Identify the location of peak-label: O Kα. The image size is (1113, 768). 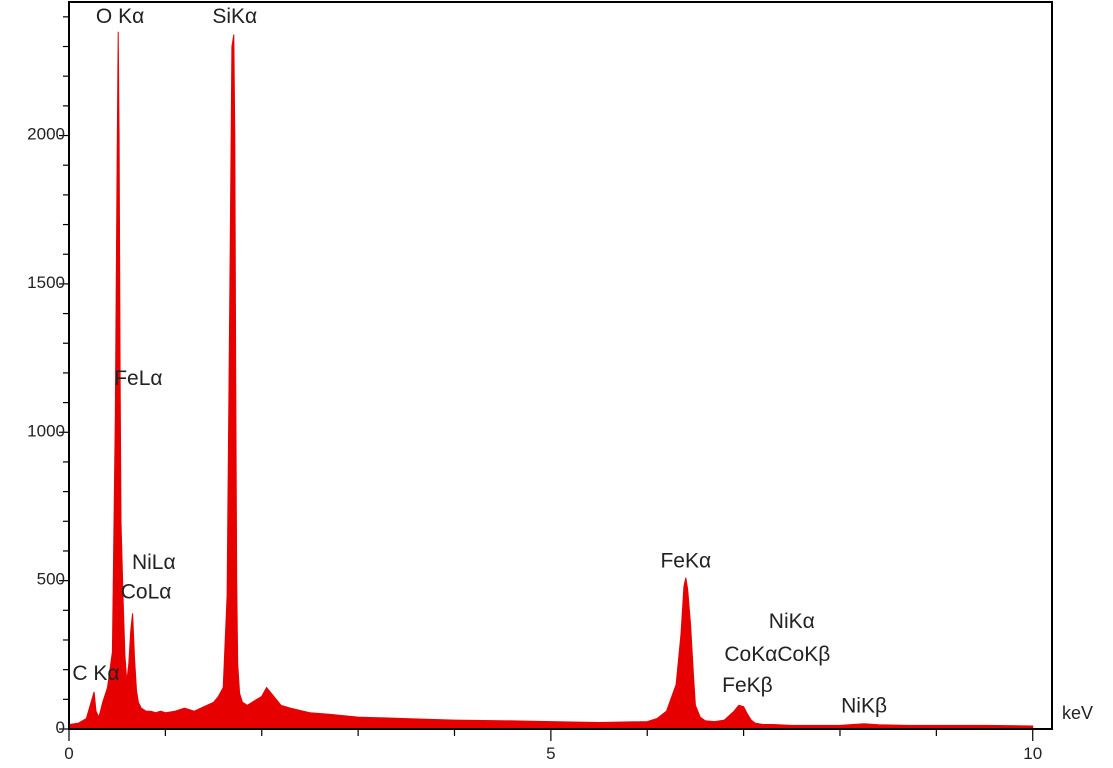
(120, 16).